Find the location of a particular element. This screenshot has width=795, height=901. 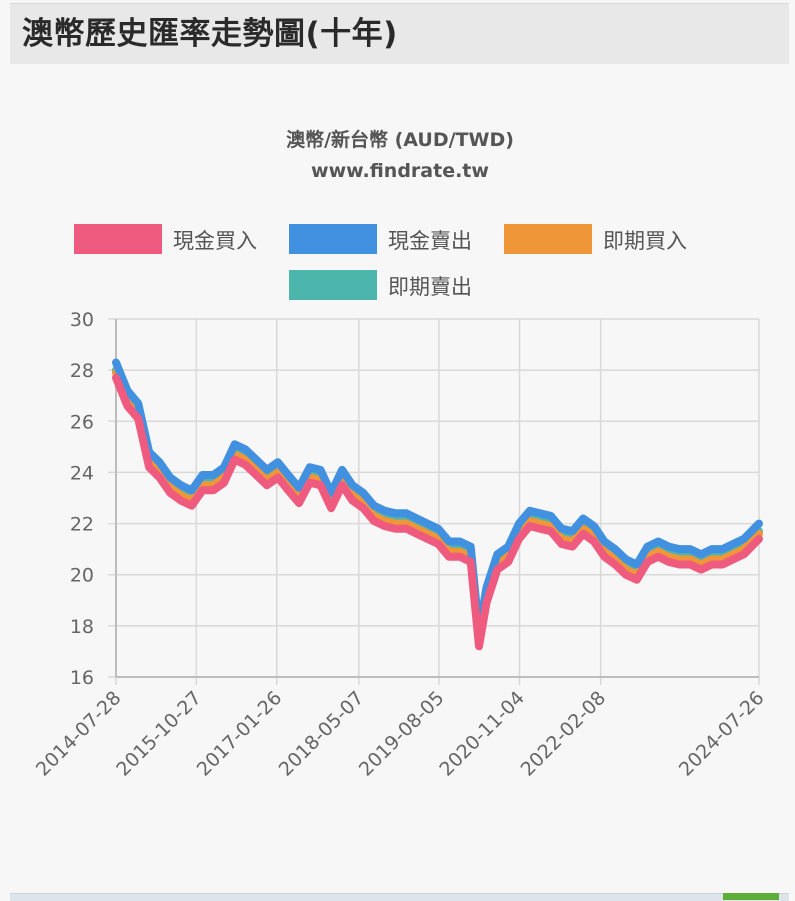

page-title: 澳幣歷史匯率走勢圖(十年) is located at coordinates (210, 34).